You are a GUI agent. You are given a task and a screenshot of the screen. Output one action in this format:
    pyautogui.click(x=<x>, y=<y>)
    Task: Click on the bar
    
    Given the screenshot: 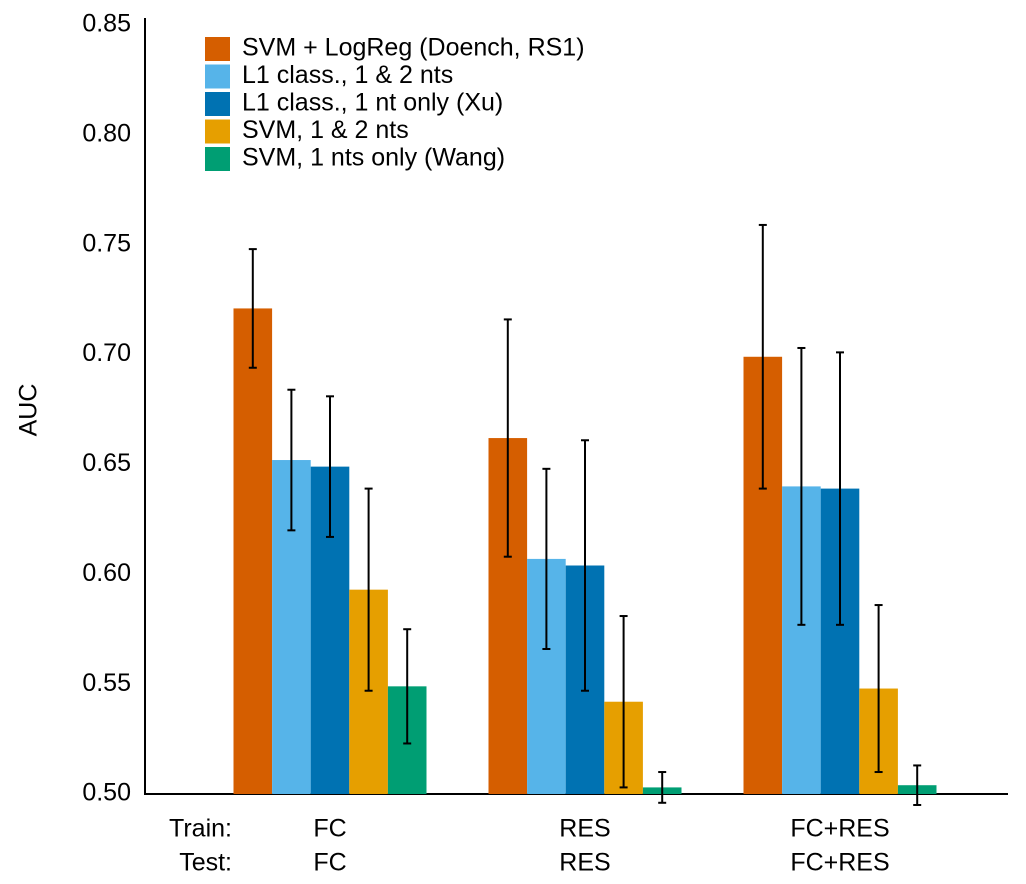 What is the action you would take?
    pyautogui.click(x=253, y=551)
    